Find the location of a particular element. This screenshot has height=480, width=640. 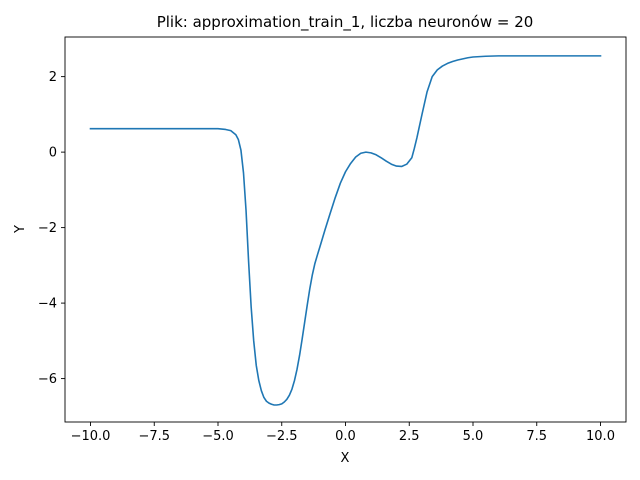

y-tick-label: −4 is located at coordinates (47, 304).